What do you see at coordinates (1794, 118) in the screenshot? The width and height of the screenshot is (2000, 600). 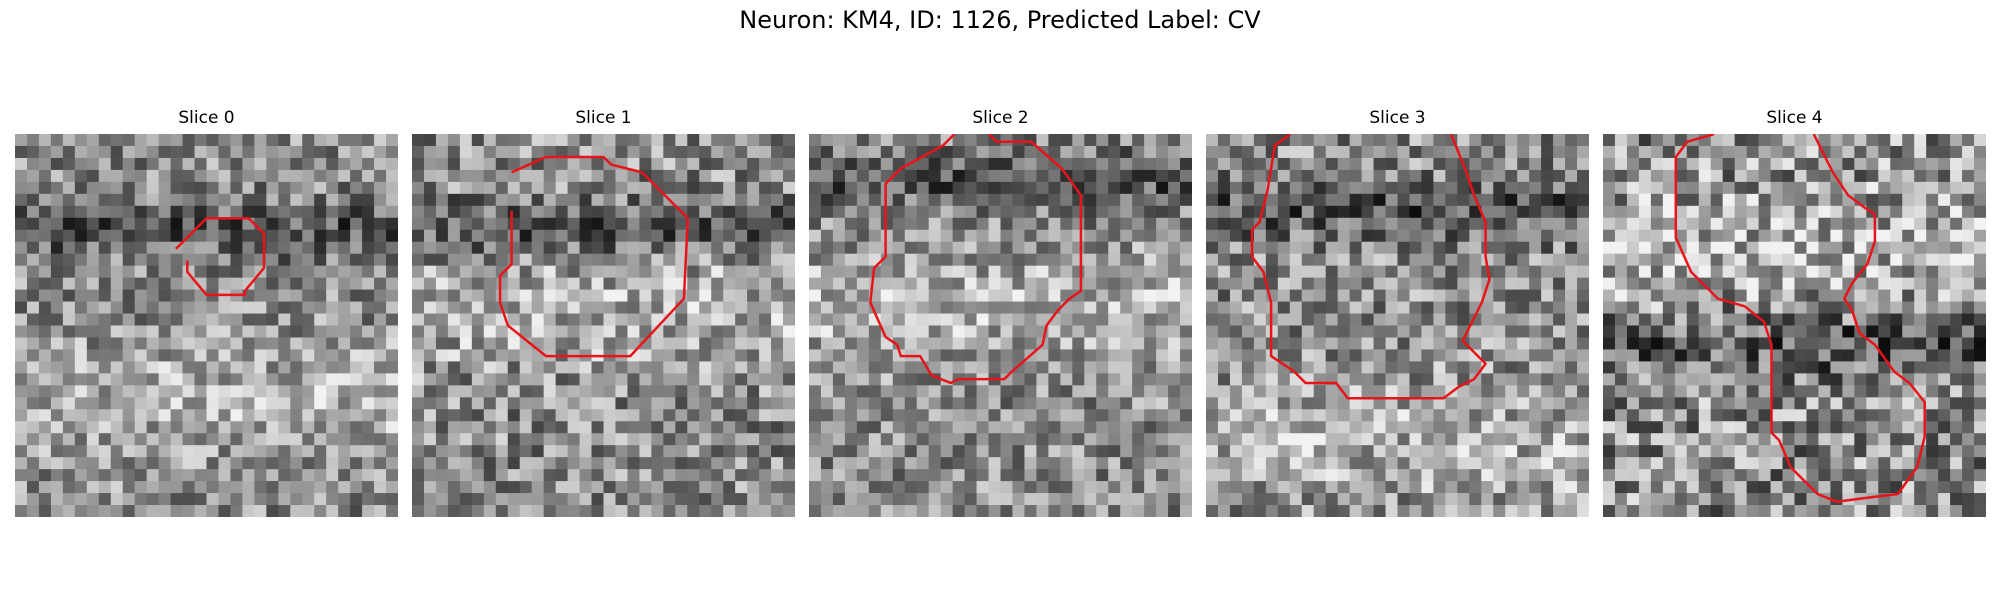 I see `slice-title-4: Slice 4` at bounding box center [1794, 118].